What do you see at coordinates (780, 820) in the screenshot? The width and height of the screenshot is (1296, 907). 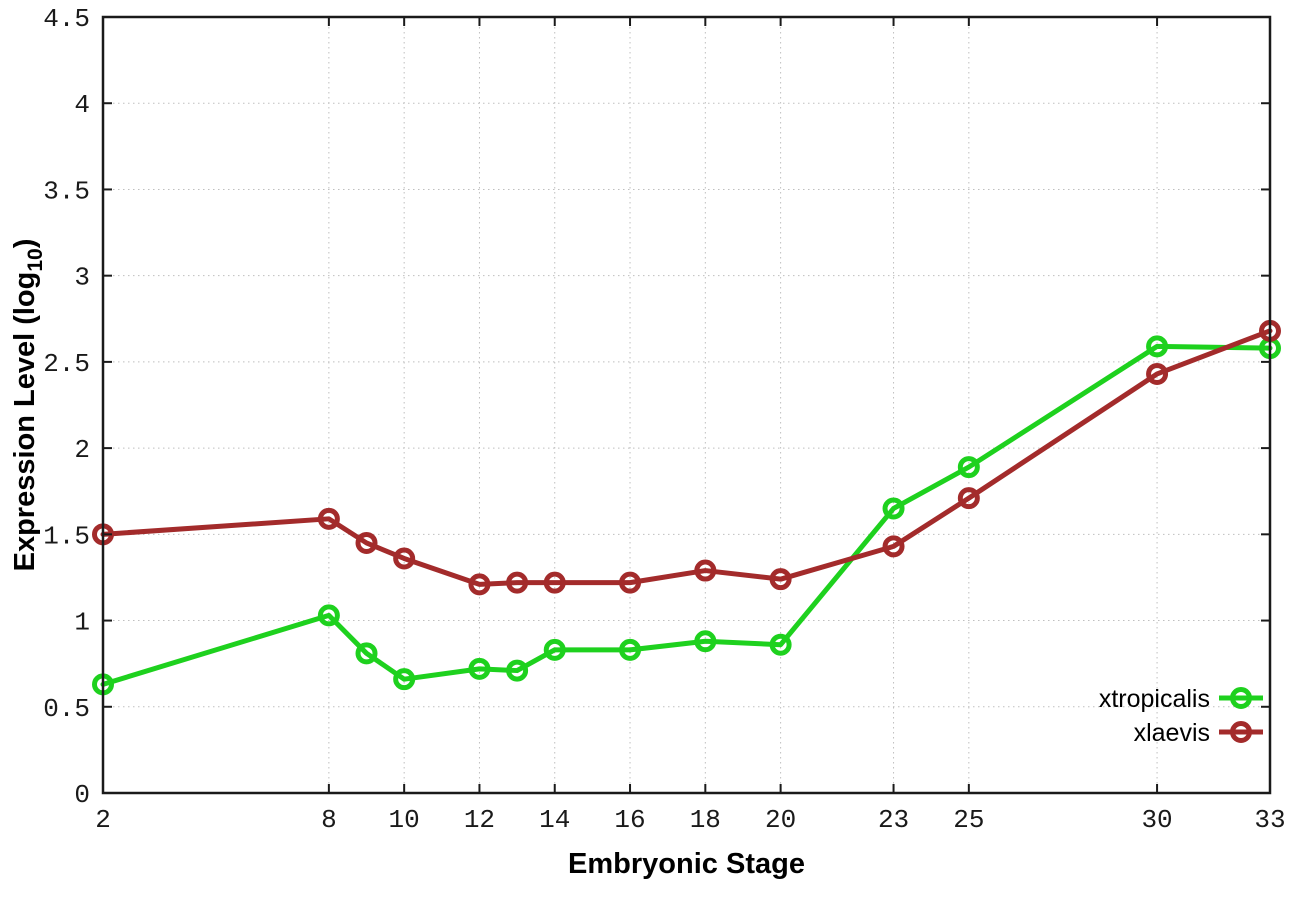 I see `x-tick-label: 20` at bounding box center [780, 820].